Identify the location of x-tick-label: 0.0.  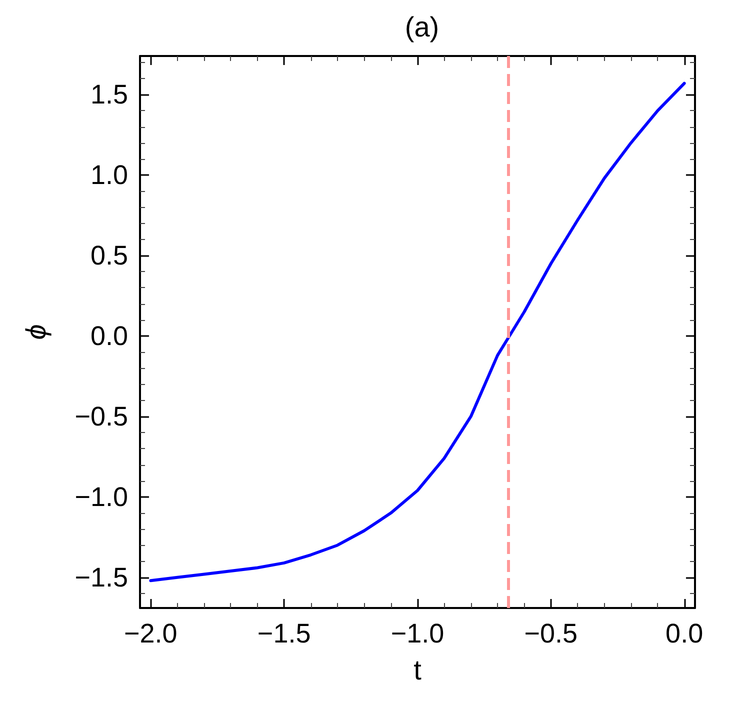
(685, 633).